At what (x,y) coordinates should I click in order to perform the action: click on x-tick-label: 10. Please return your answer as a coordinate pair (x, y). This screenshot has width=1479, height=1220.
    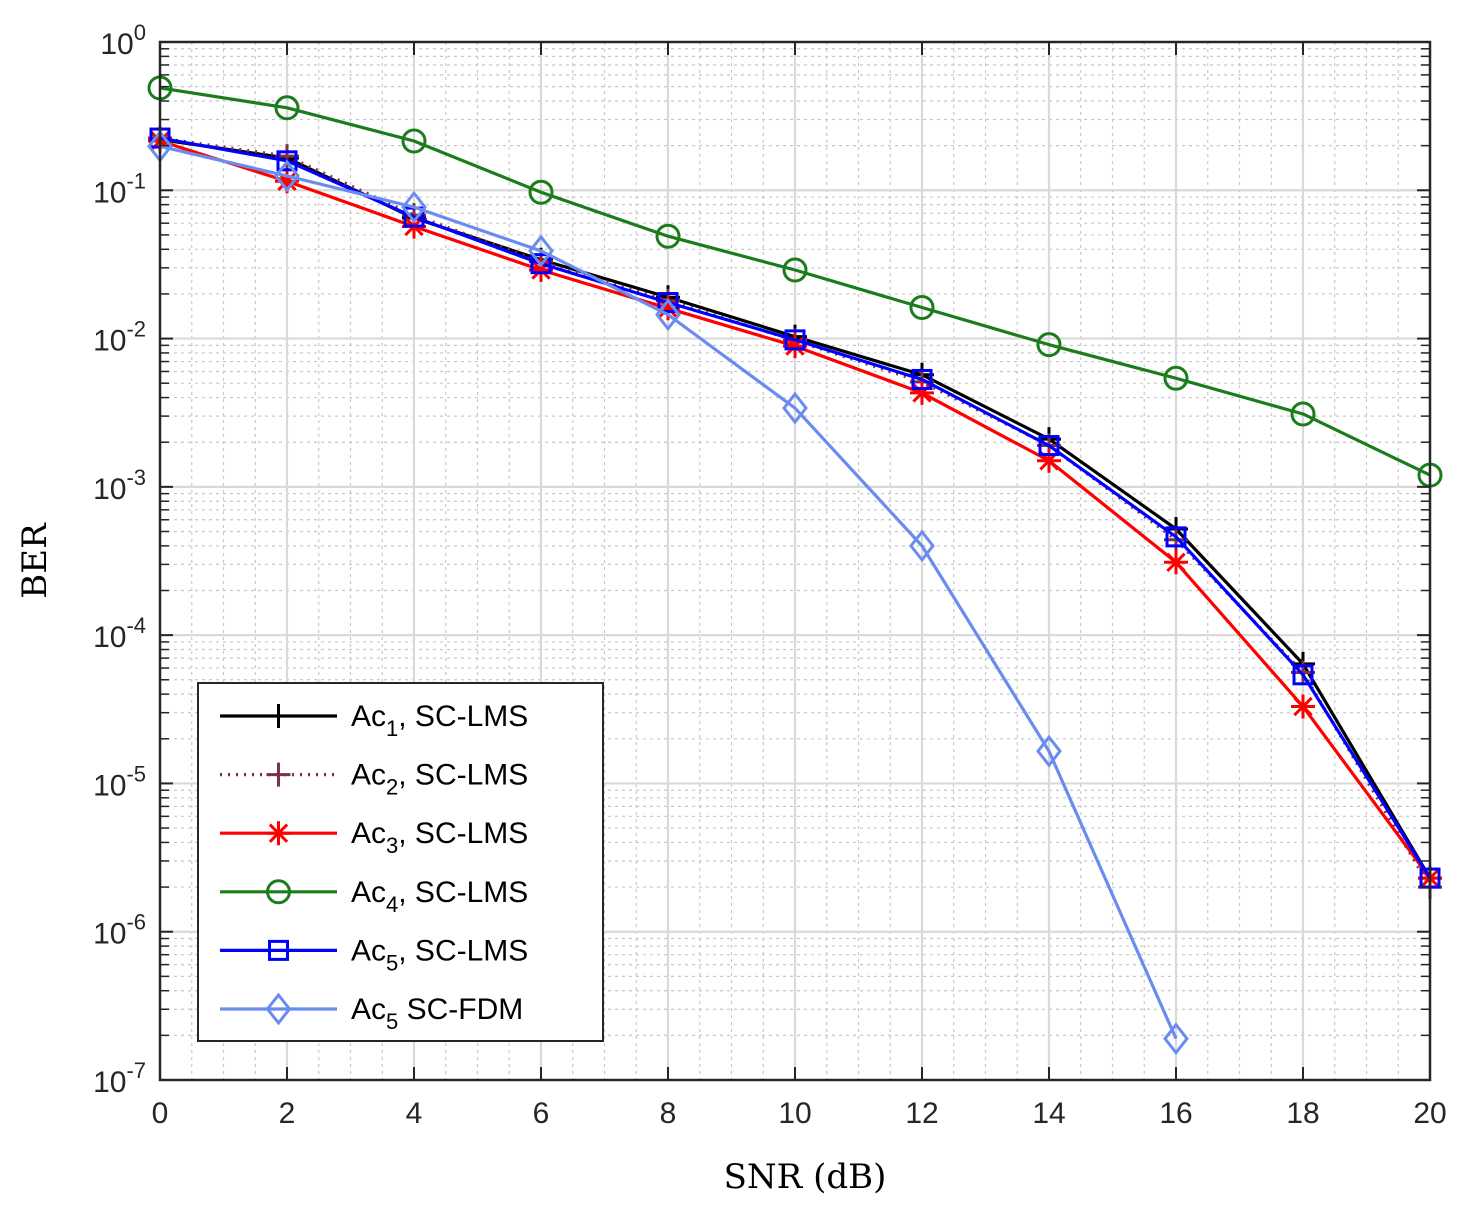
    Looking at the image, I should click on (794, 1113).